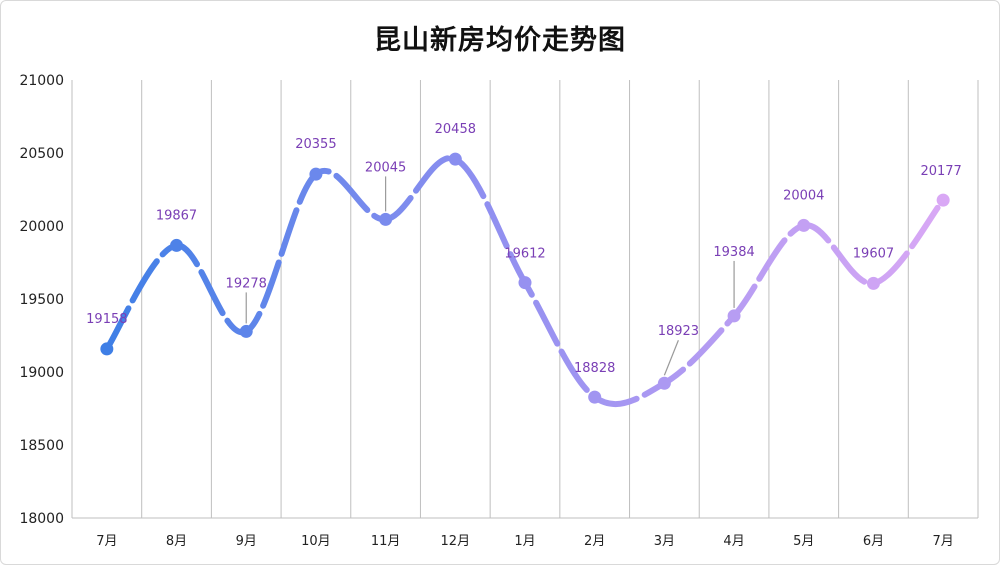  I want to click on x-tick-label: 8月, so click(176, 541).